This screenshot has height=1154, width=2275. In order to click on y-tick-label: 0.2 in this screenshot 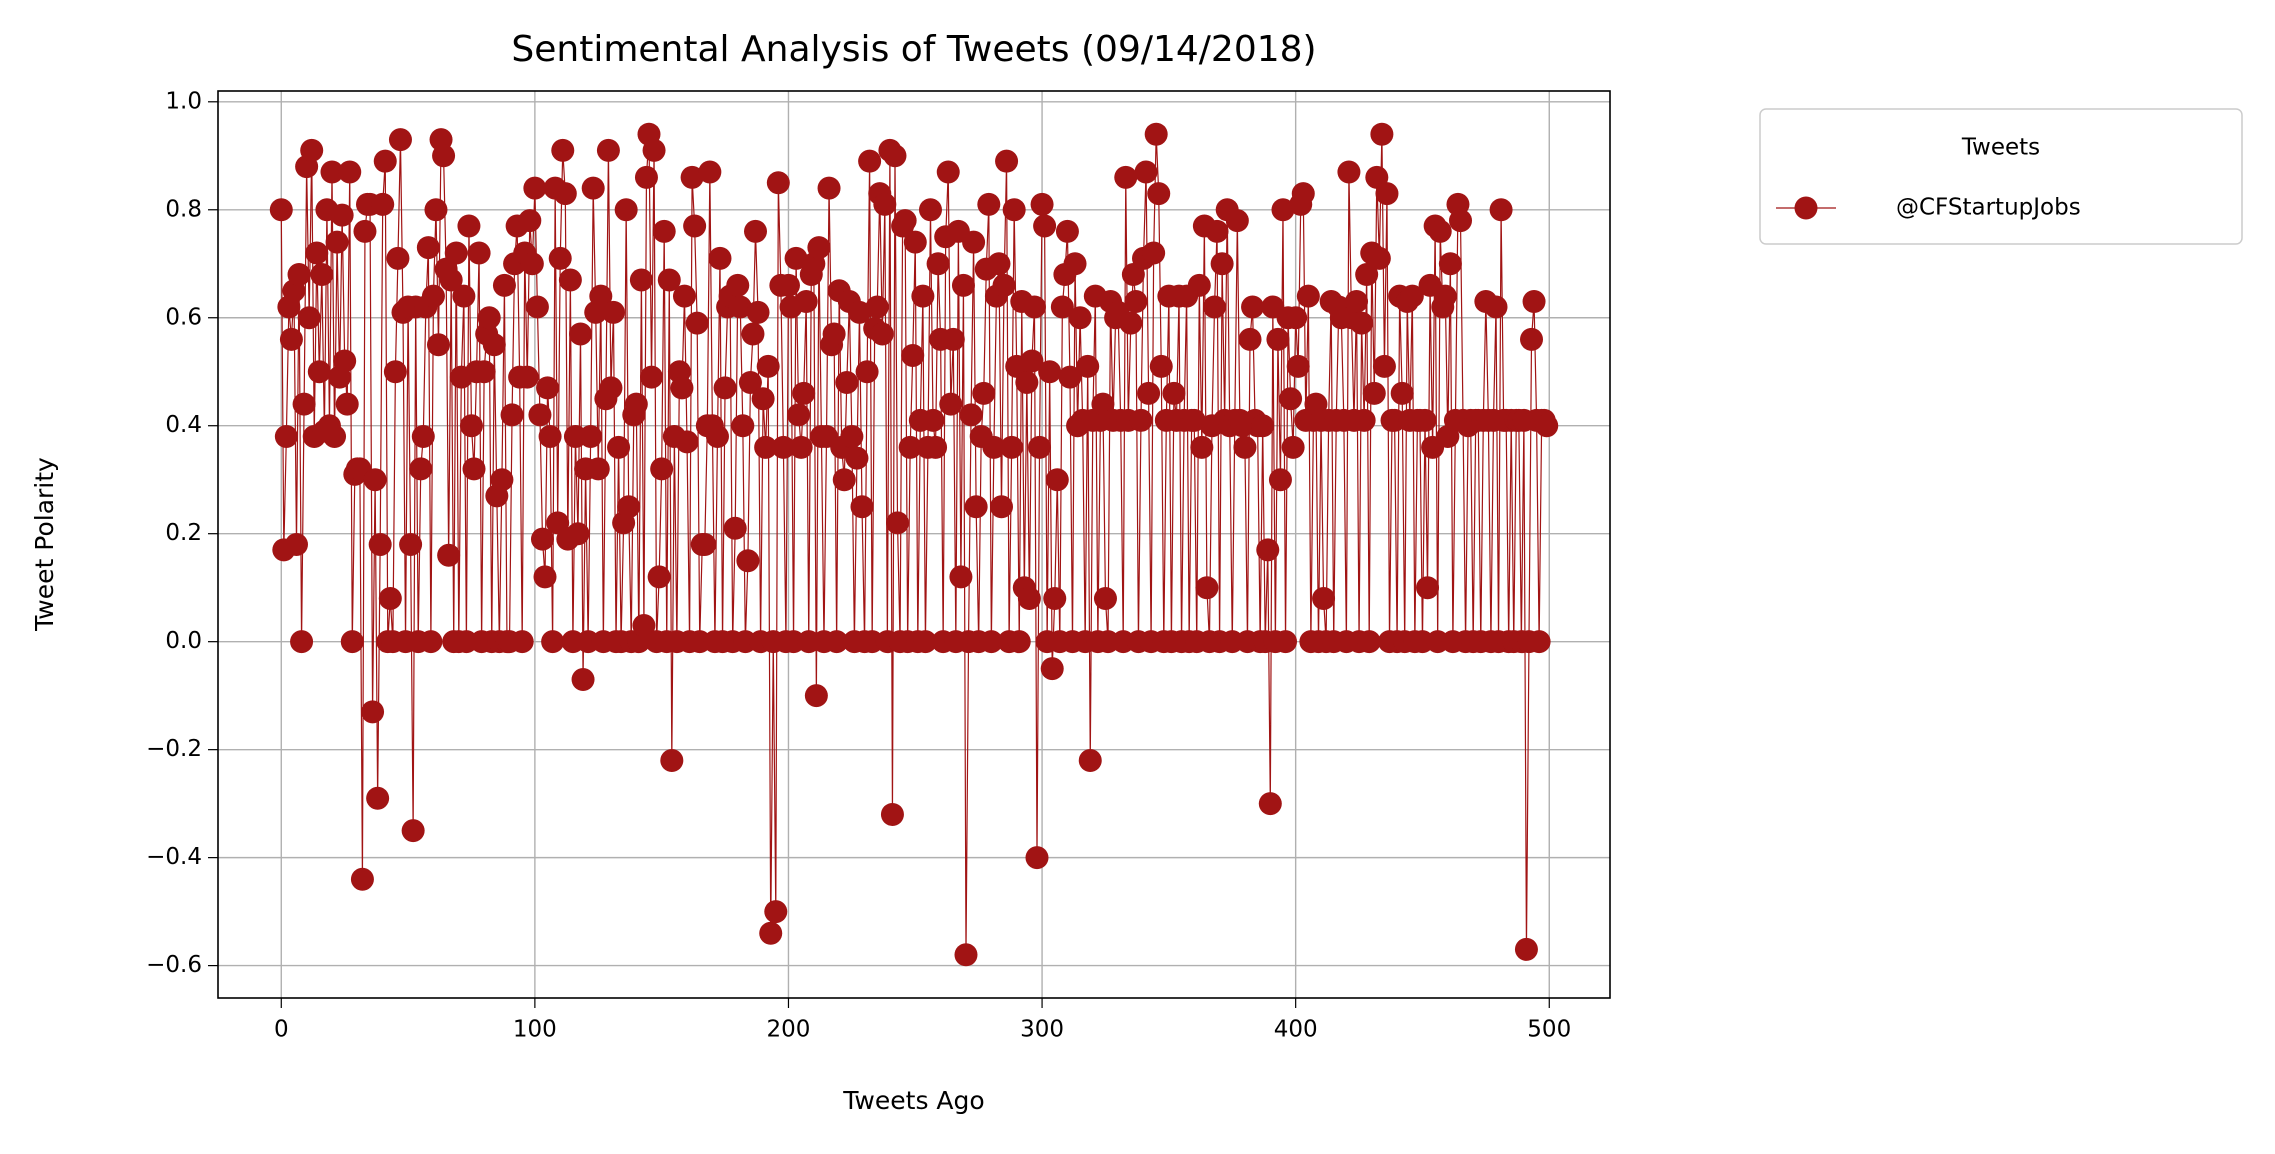, I will do `click(183, 533)`.